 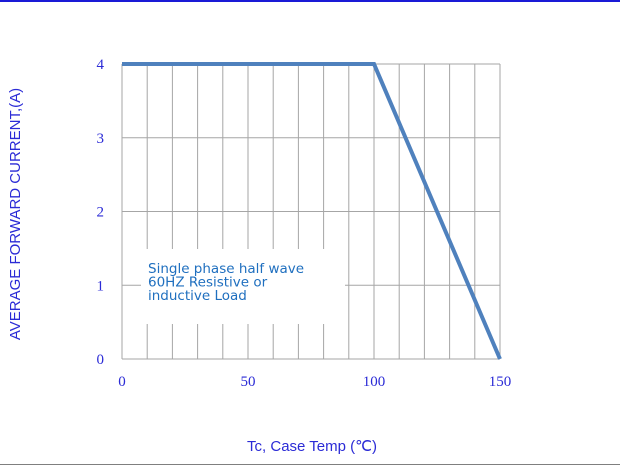 I want to click on annotation-text: 60HZ Resistive or, so click(x=208, y=283).